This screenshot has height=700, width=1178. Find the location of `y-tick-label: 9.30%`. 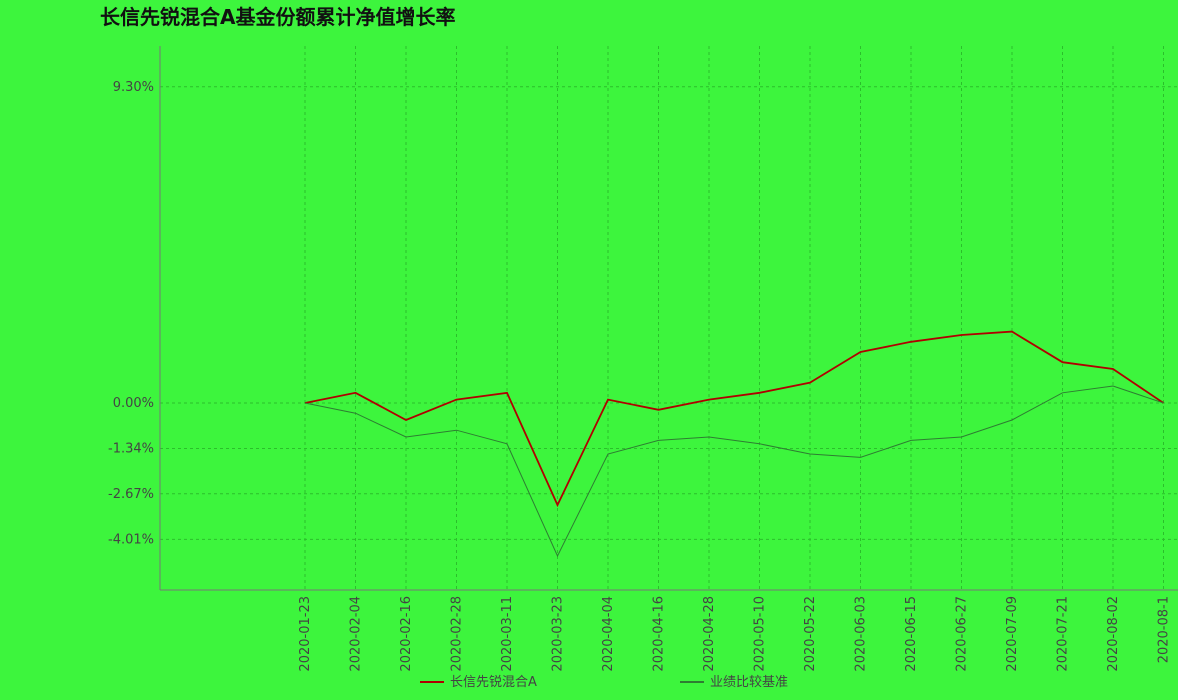

y-tick-label: 9.30% is located at coordinates (133, 87).